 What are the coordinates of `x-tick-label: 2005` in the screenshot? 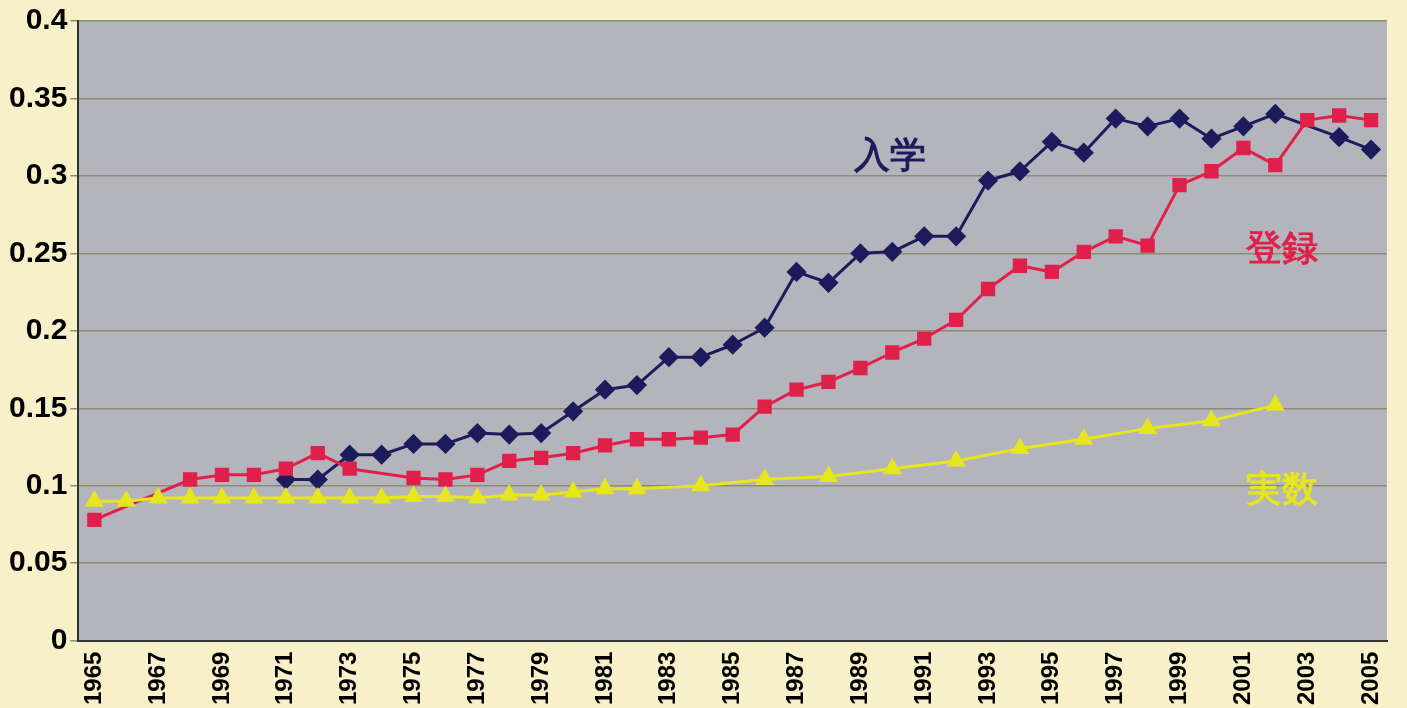 It's located at (1369, 678).